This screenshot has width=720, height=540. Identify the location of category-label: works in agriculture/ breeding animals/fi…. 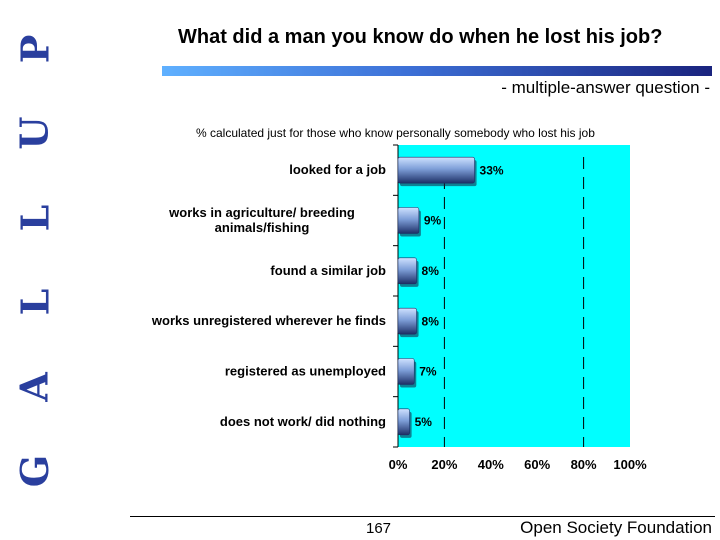
(261, 220).